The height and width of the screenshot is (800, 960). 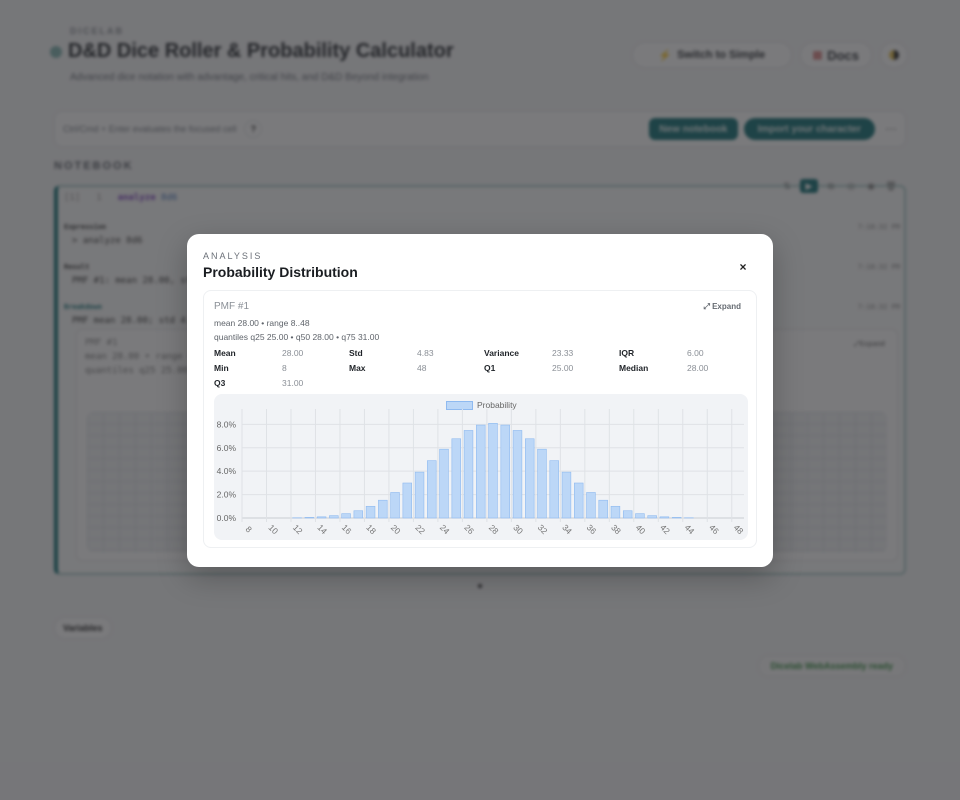 What do you see at coordinates (634, 368) in the screenshot?
I see `stat-key: Median` at bounding box center [634, 368].